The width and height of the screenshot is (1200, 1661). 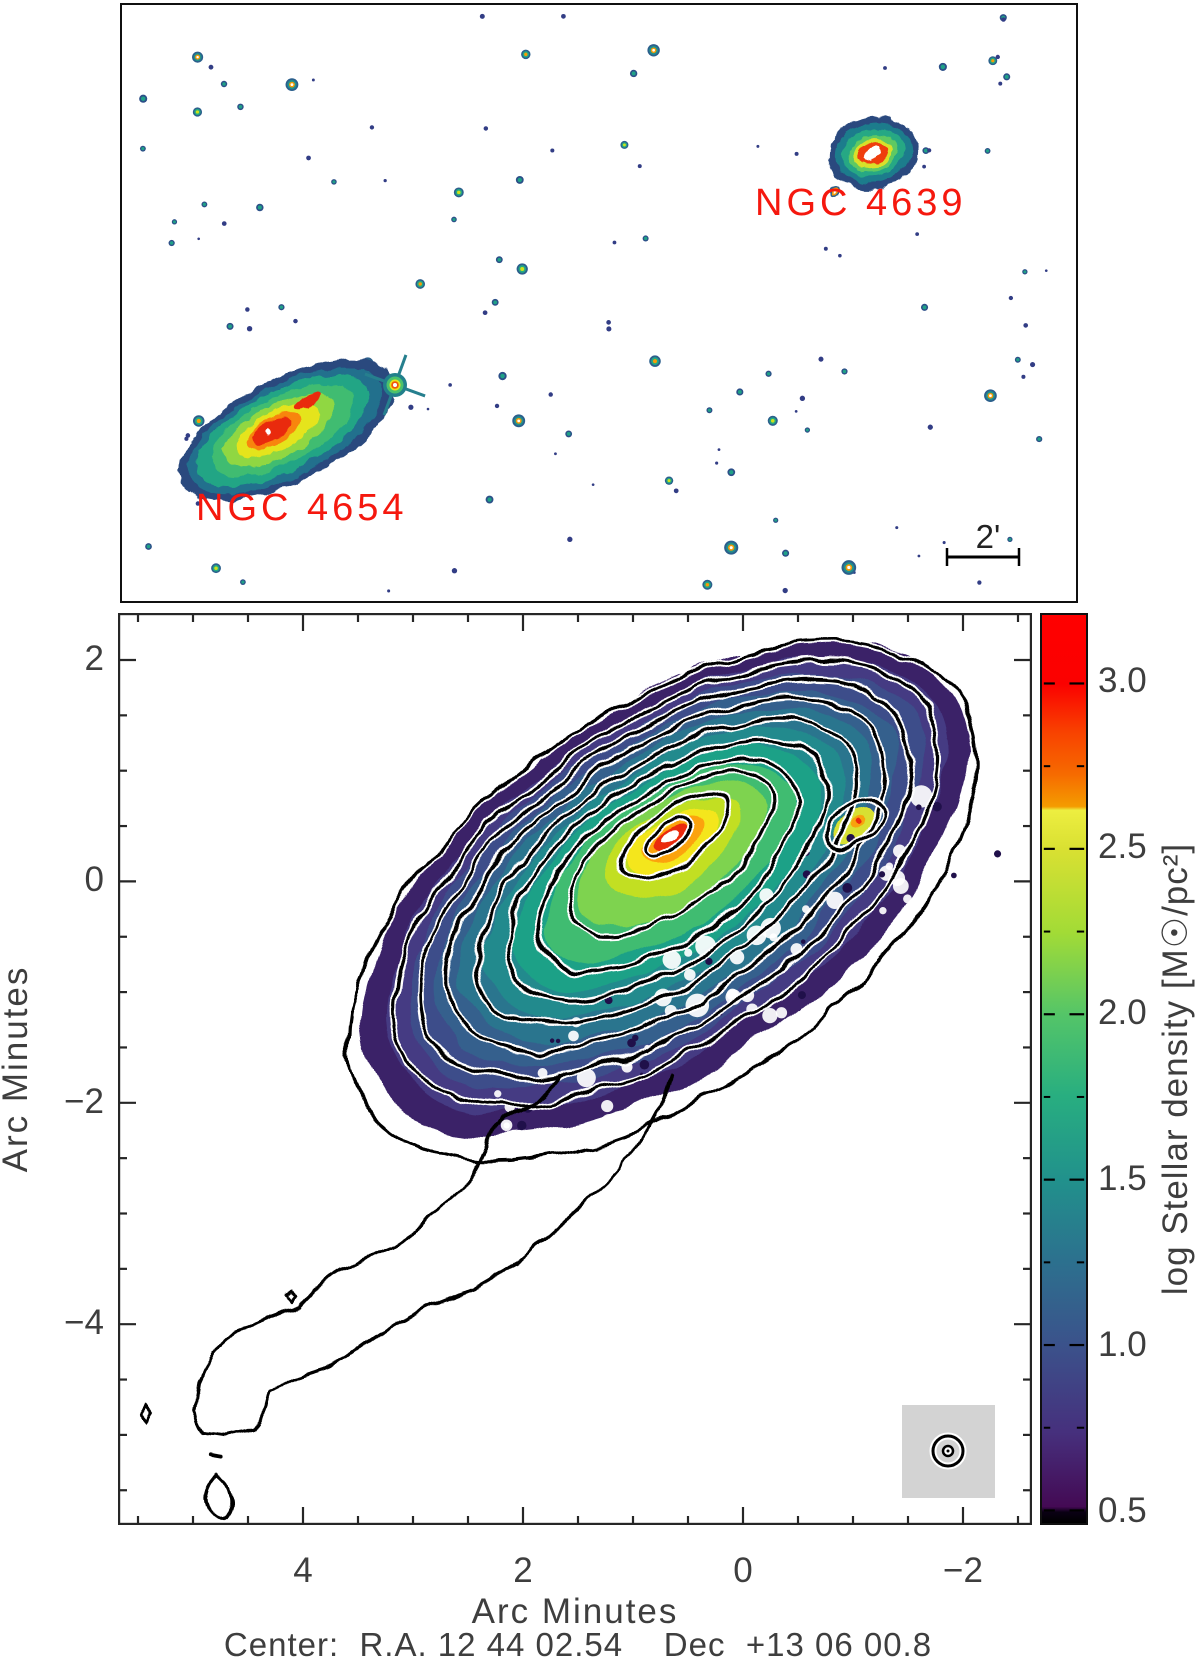 I want to click on center-coordinates-caption: Center: R.A. 12 44 02.54 Dec +13 06 00.8, so click(x=578, y=1643).